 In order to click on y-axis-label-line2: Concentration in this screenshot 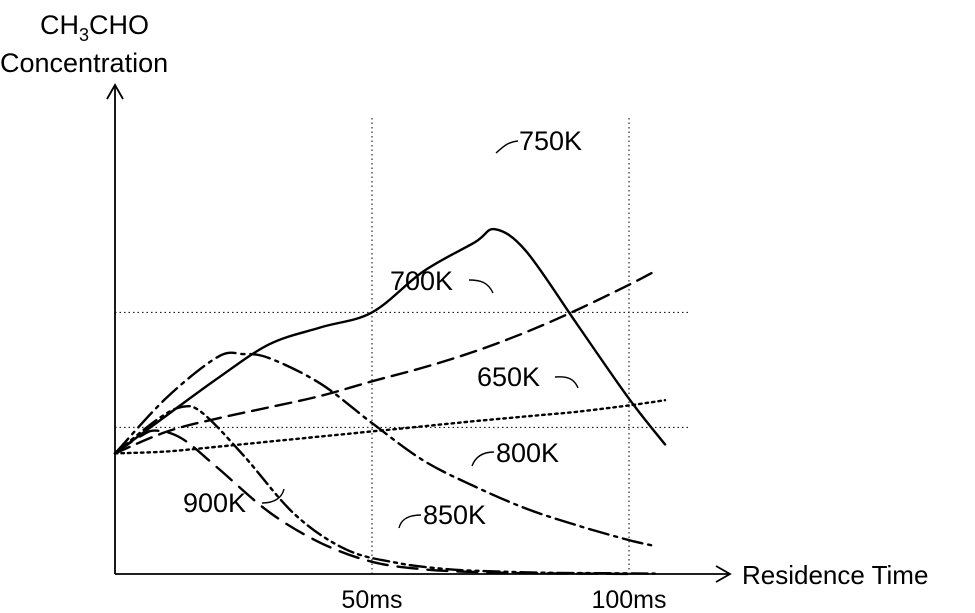, I will do `click(84, 63)`.